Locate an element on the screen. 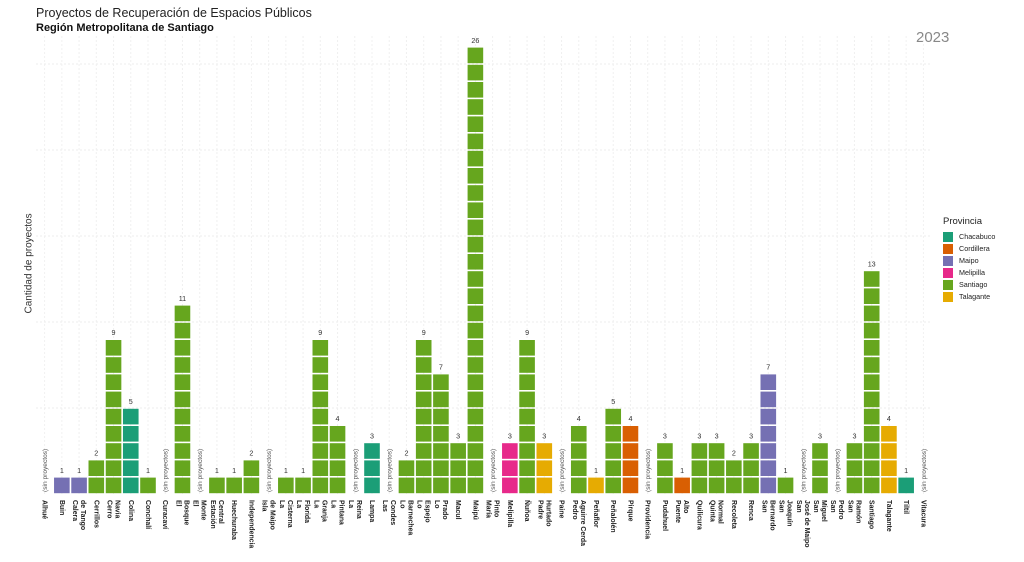  x-tick-label: Pedro is located at coordinates (574, 510).